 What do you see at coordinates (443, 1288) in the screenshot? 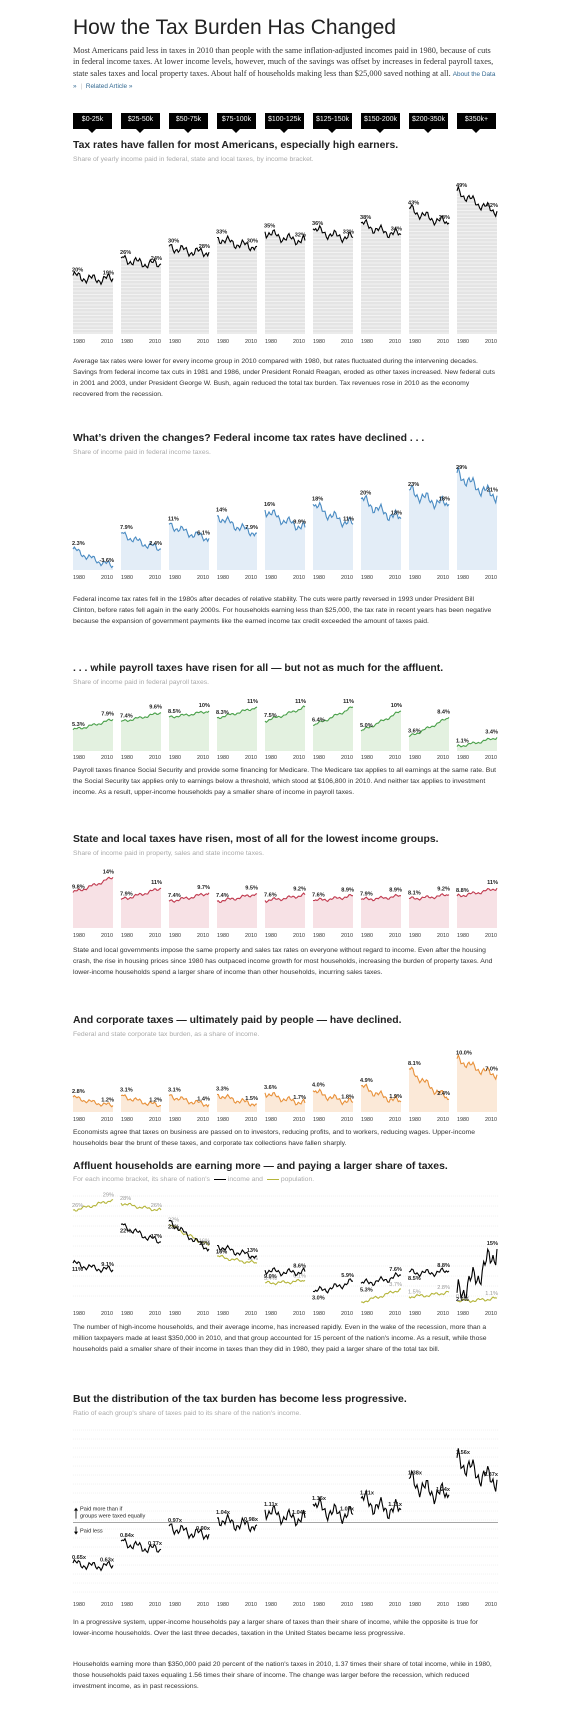
I see `population-label-end--200-350k: 2.8%` at bounding box center [443, 1288].